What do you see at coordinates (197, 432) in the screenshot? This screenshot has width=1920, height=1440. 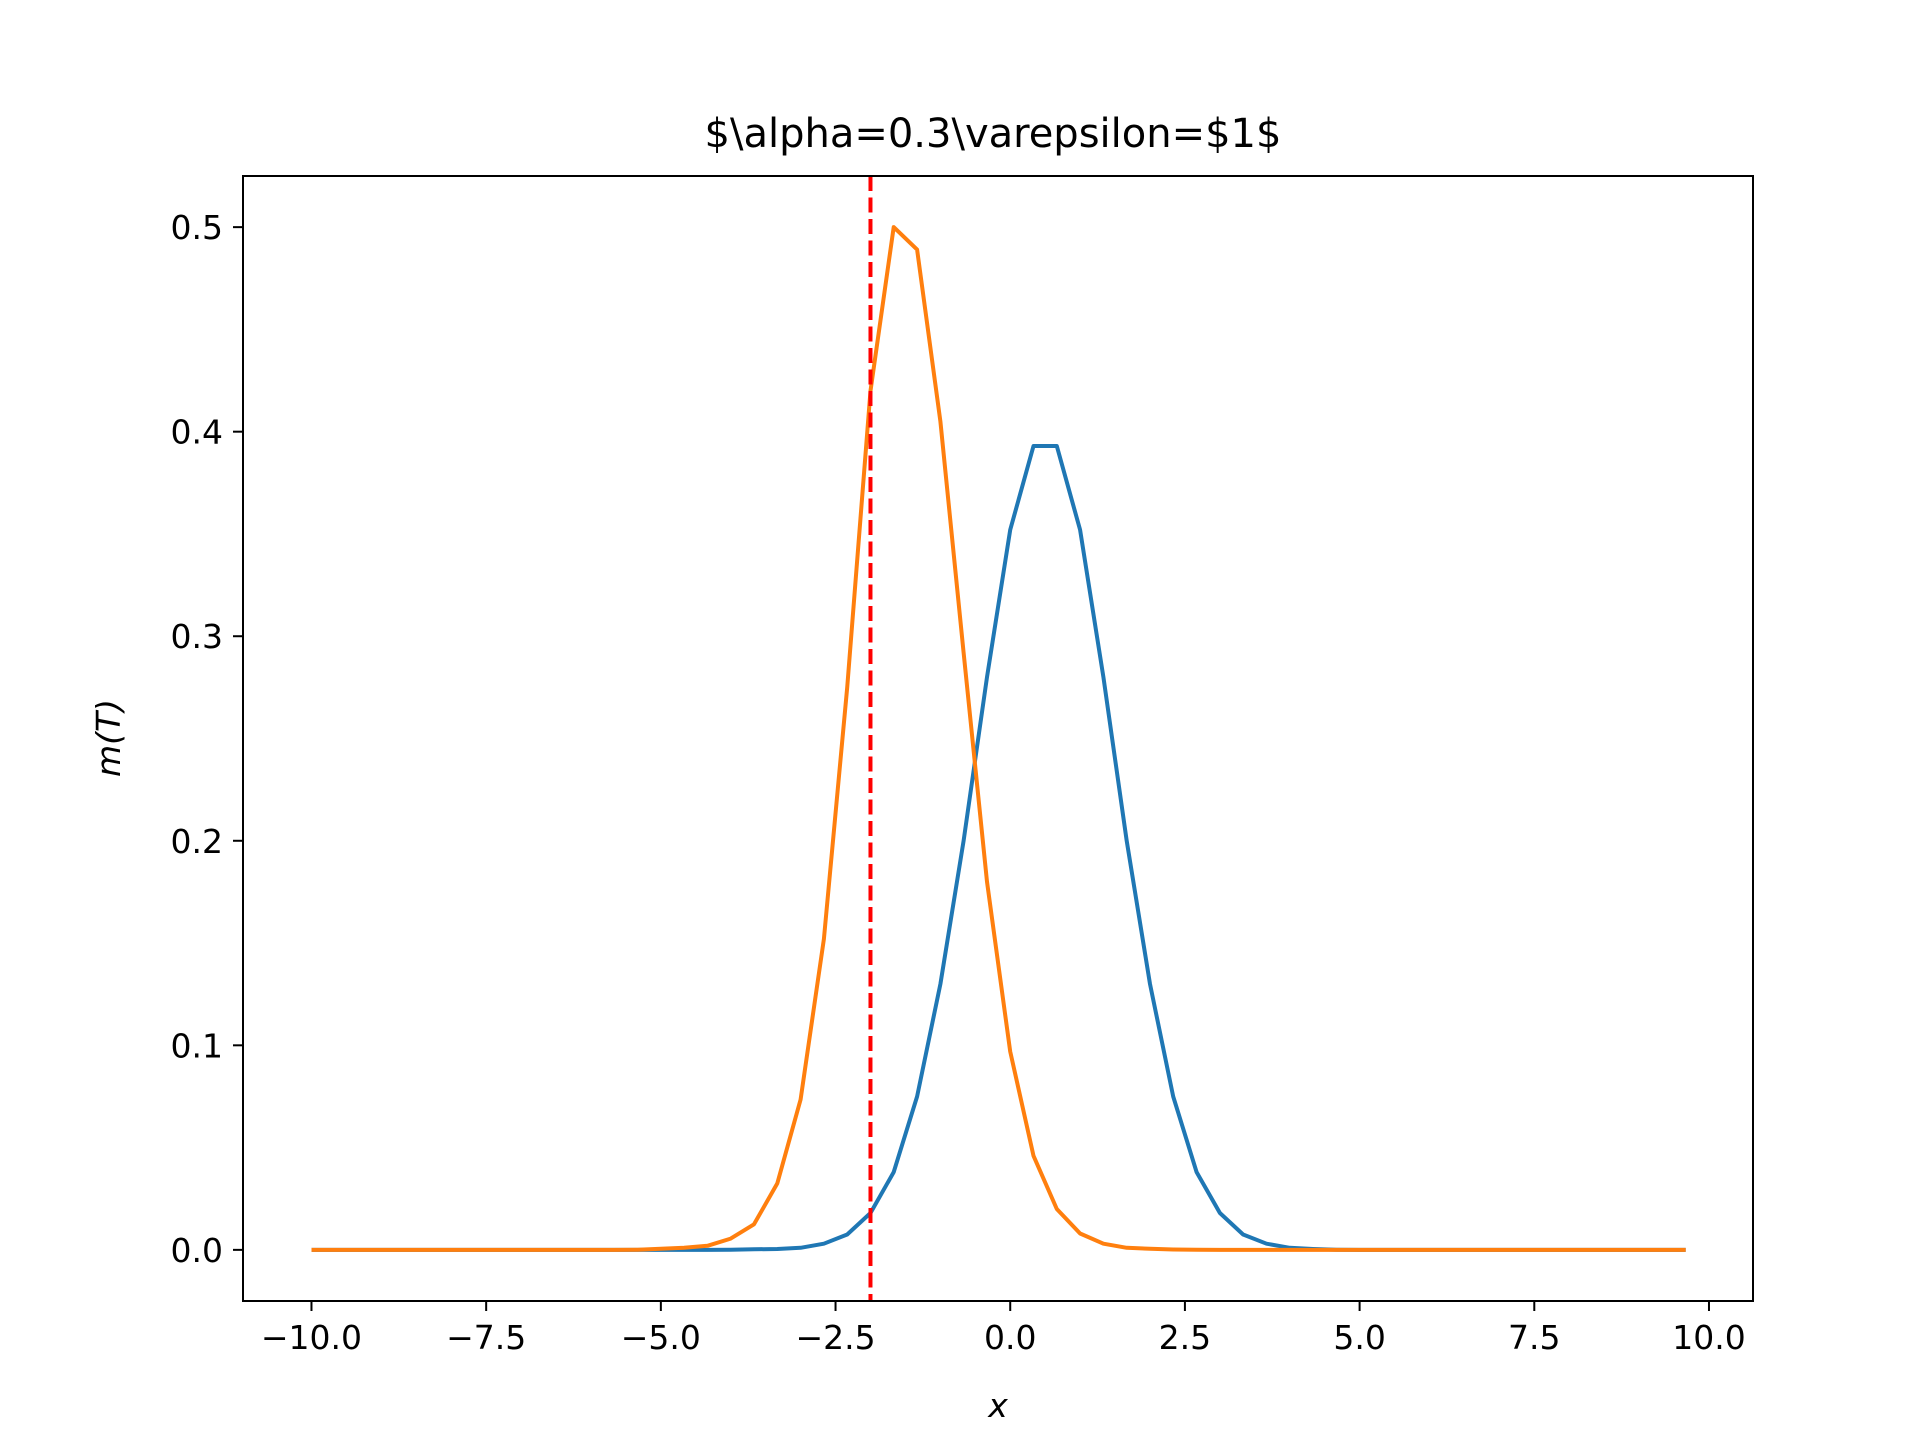 I see `y-tick-label: 0.4` at bounding box center [197, 432].